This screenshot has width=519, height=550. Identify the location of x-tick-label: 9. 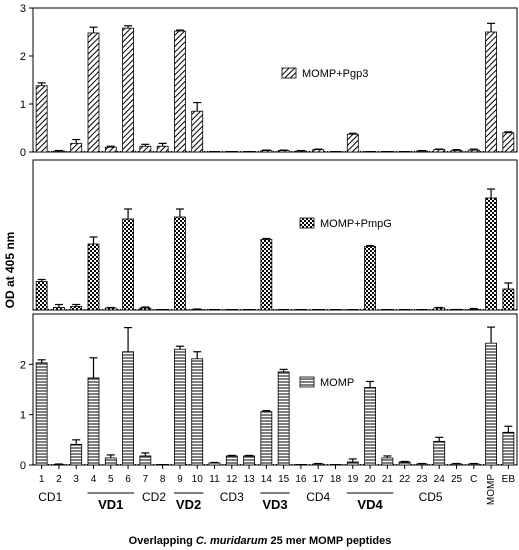
(180, 479).